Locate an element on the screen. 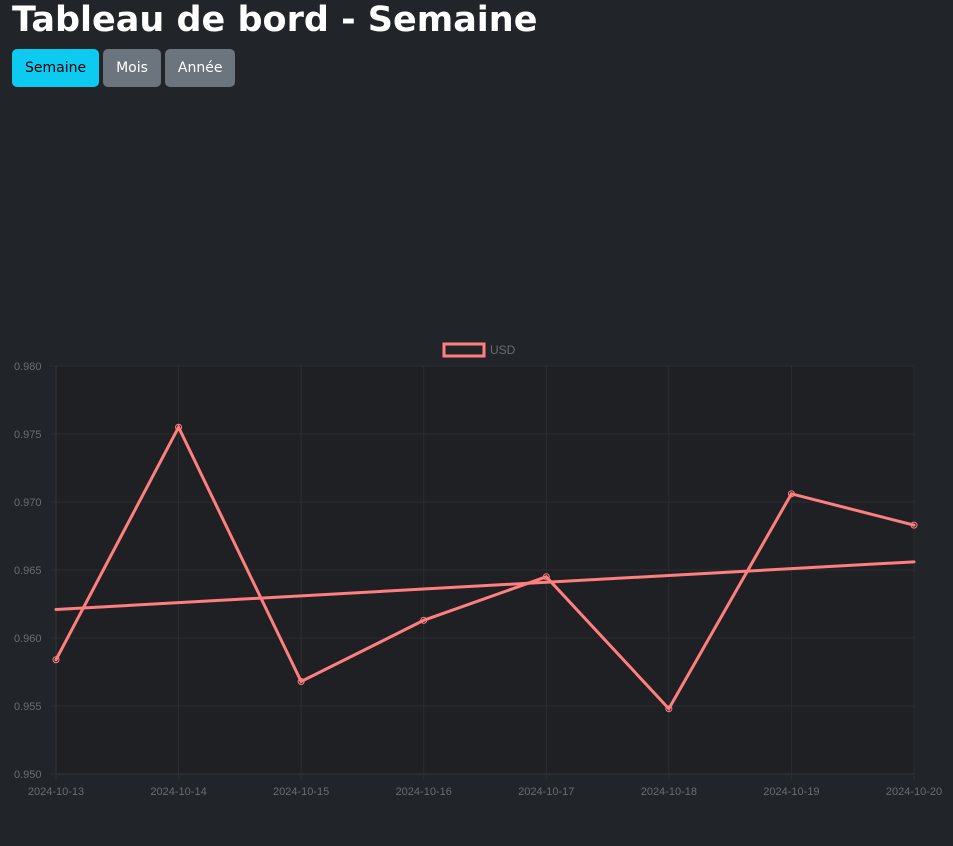 This screenshot has width=953, height=846. period-selector: Semaine Mois Année is located at coordinates (124, 68).